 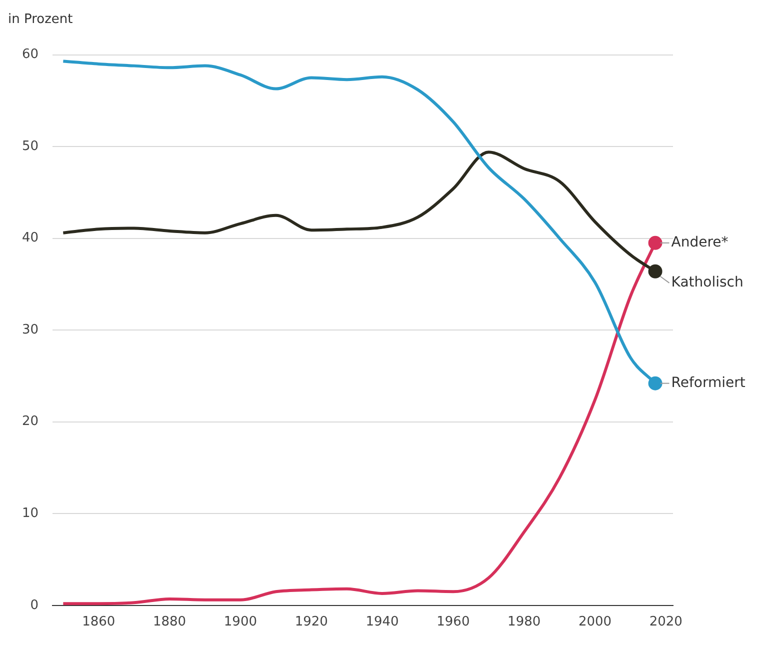 I want to click on x-tick-label: 1900, so click(x=240, y=622).